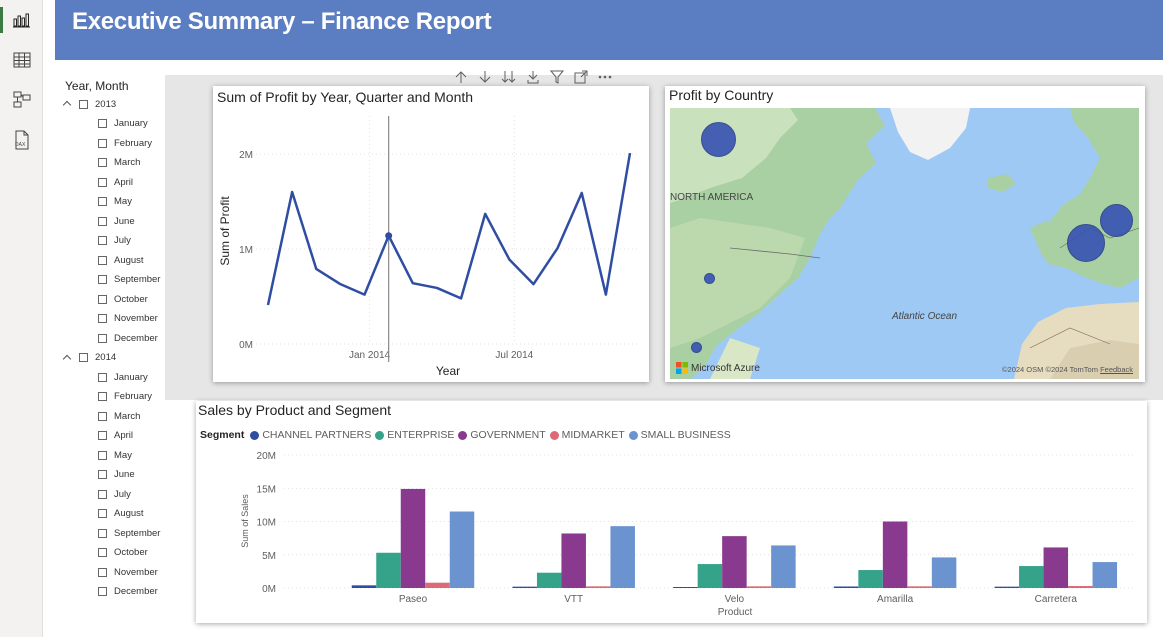 The height and width of the screenshot is (637, 1175). What do you see at coordinates (129, 280) in the screenshot?
I see `slicer-month-item: September` at bounding box center [129, 280].